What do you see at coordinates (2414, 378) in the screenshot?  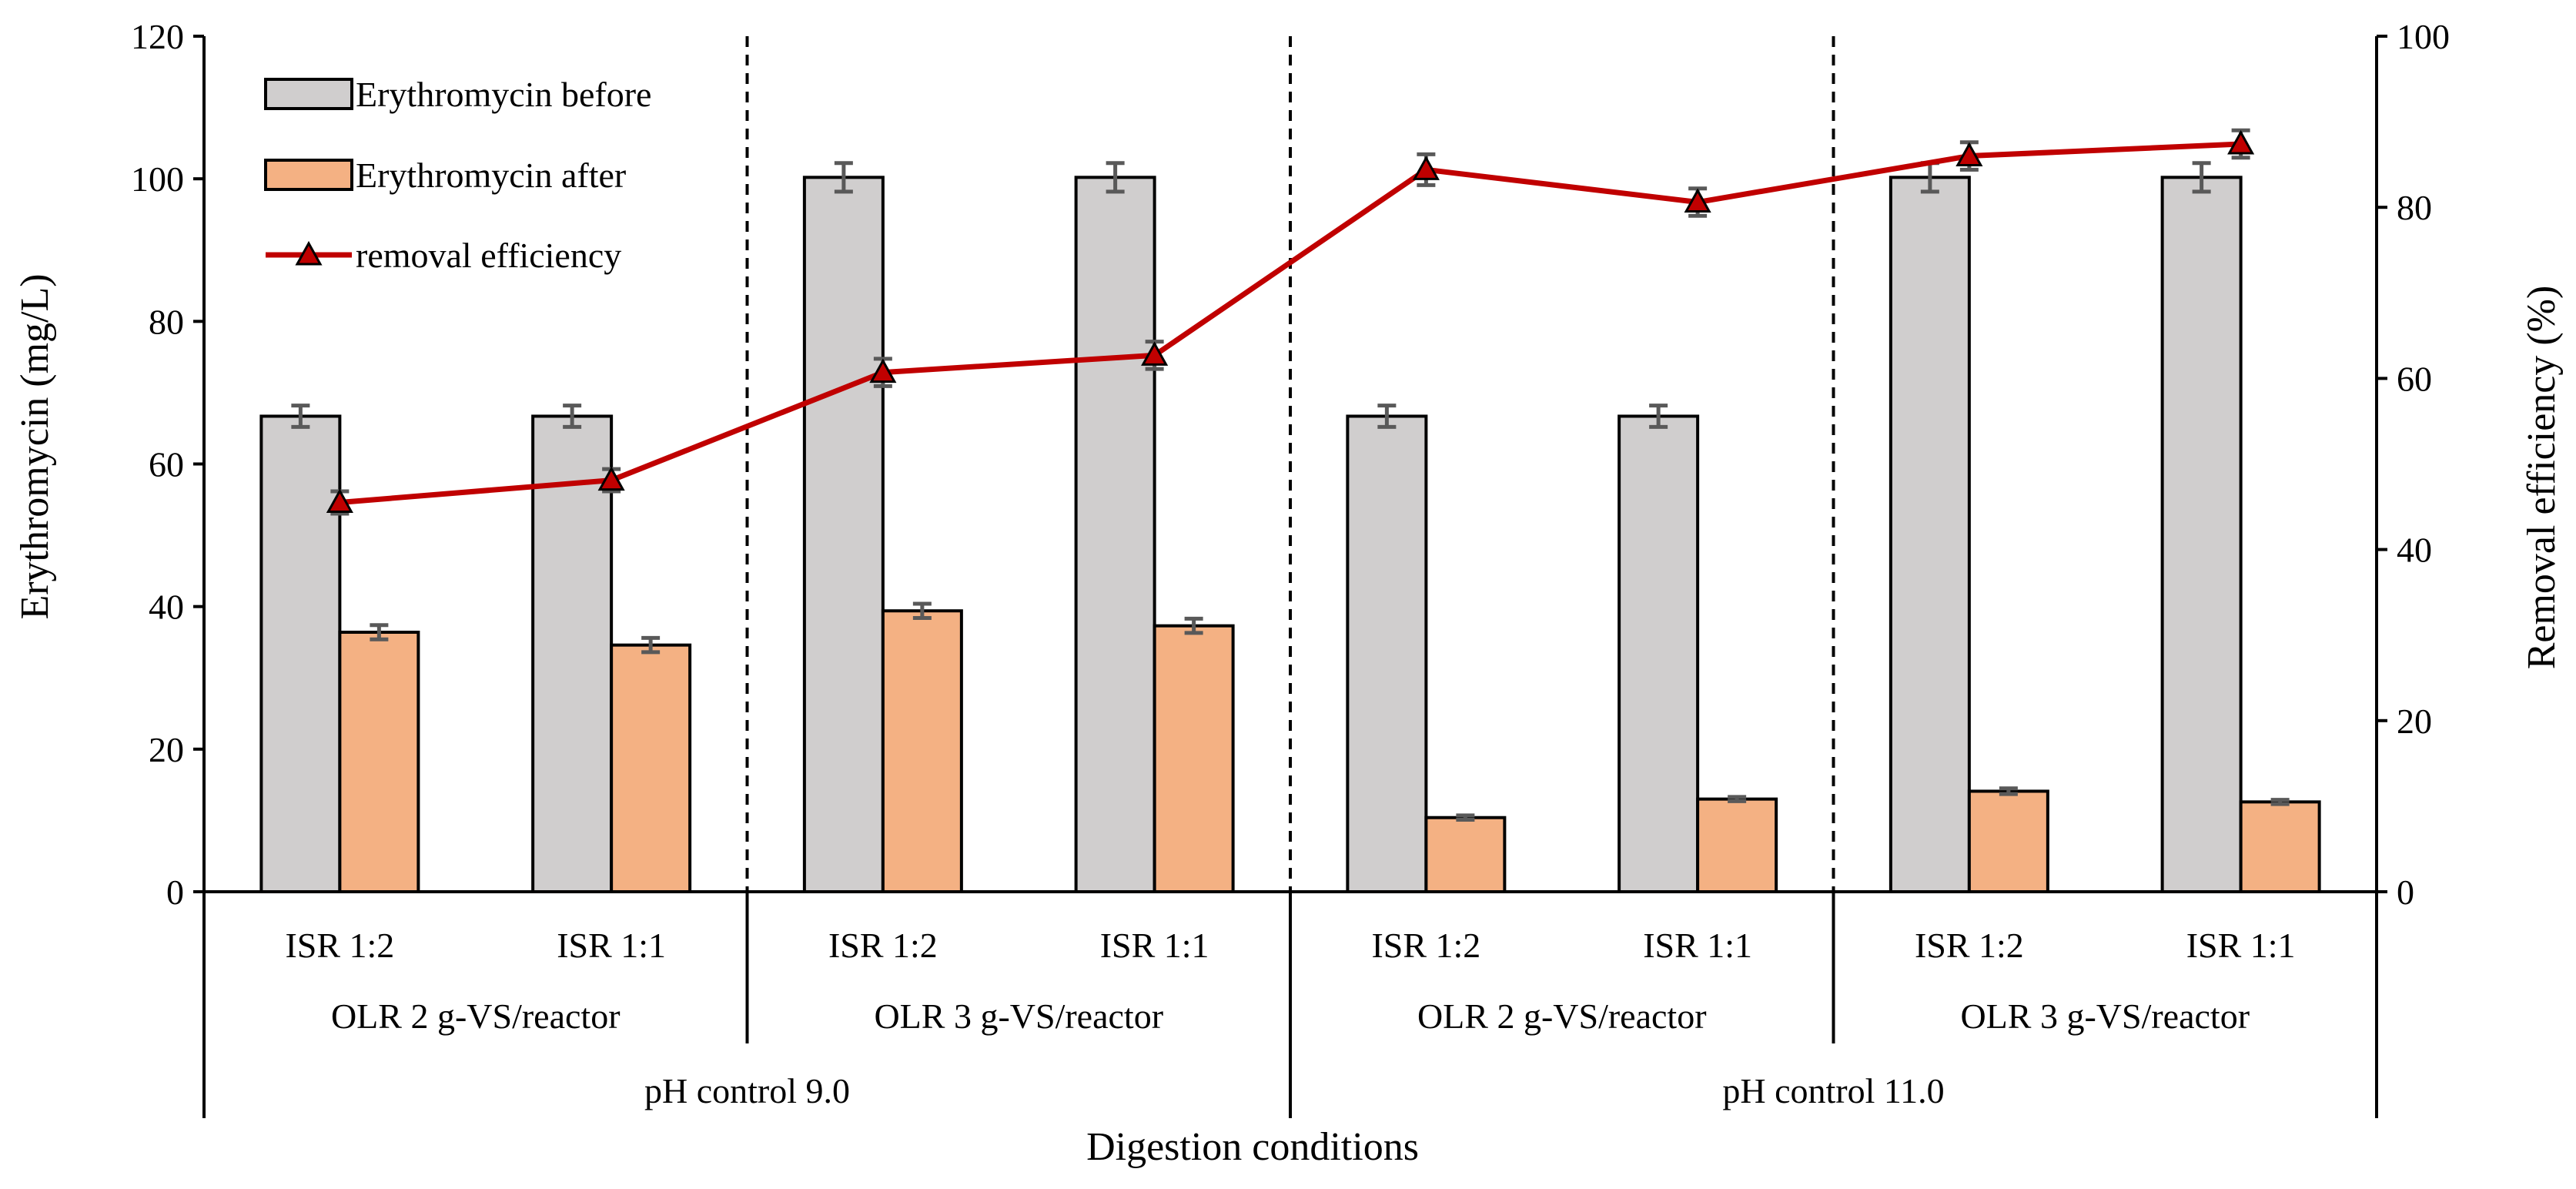 I see `y2-tick-label: 60` at bounding box center [2414, 378].